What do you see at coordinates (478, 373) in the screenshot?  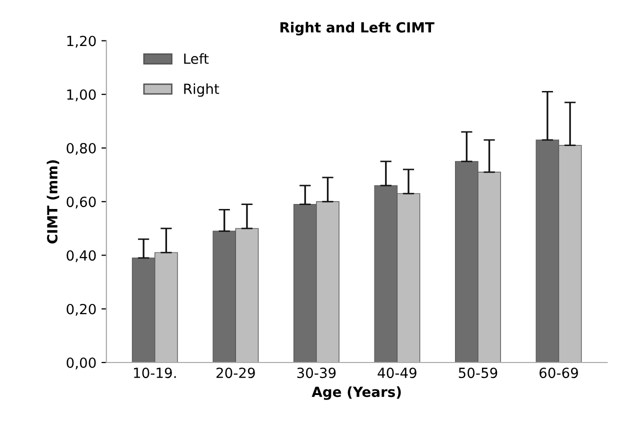 I see `x-tick-label: 50-59` at bounding box center [478, 373].